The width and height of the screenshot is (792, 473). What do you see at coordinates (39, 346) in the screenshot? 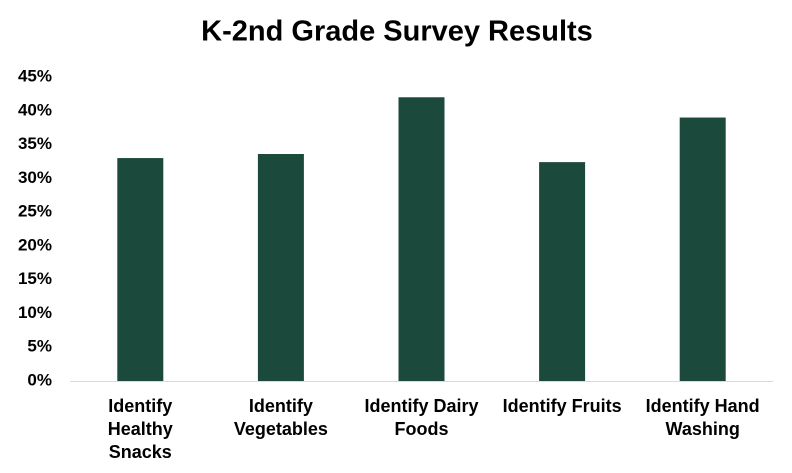
I see `y-tick-label: 5%` at bounding box center [39, 346].